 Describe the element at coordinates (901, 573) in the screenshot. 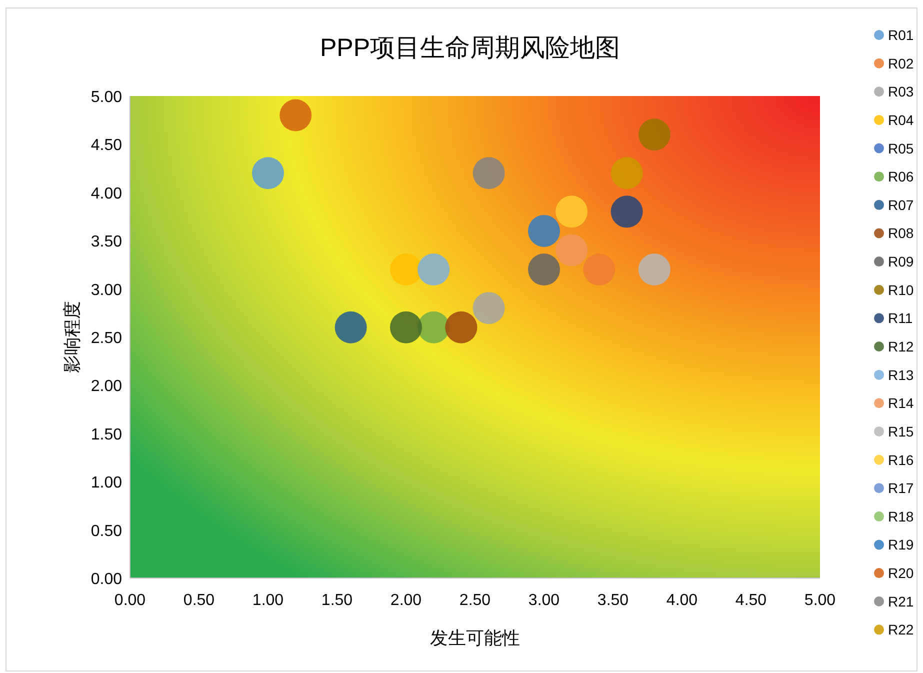

I see `legend-label: R20` at that location.